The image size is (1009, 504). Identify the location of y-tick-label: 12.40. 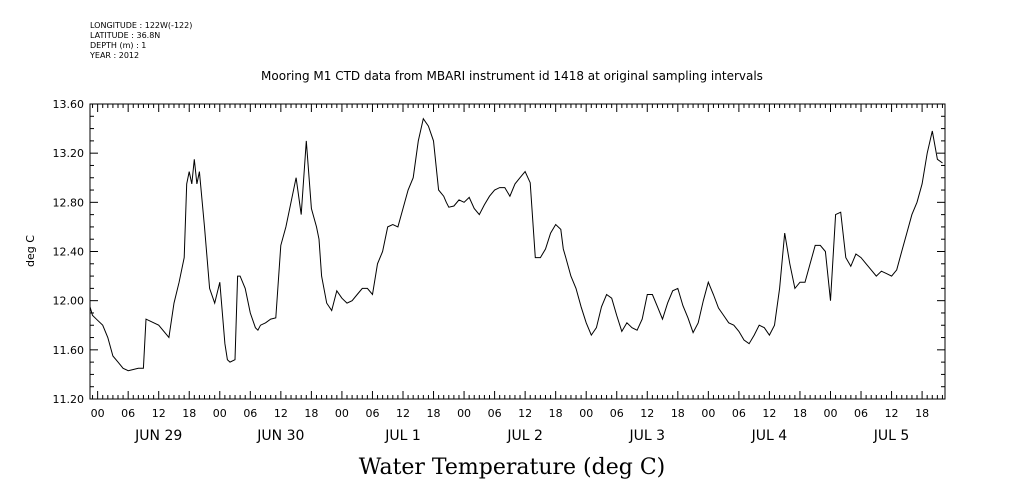
(69, 252).